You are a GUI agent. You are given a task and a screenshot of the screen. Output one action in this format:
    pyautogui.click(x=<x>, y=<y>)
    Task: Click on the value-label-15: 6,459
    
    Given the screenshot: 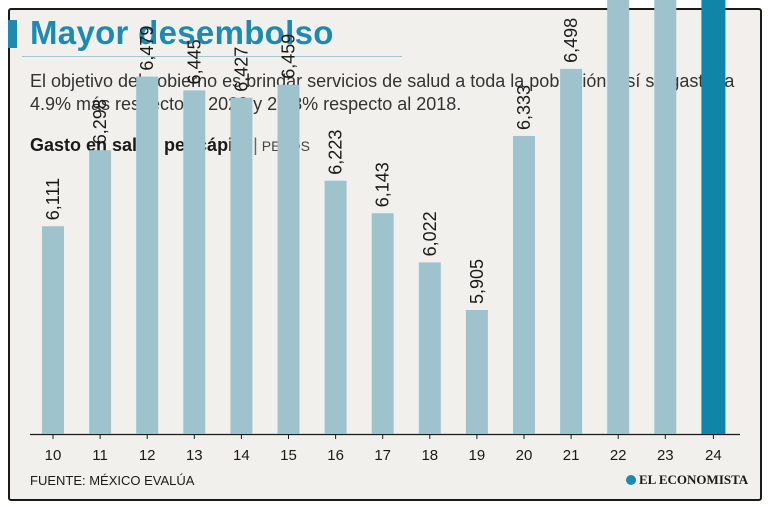 What is the action you would take?
    pyautogui.click(x=289, y=56)
    